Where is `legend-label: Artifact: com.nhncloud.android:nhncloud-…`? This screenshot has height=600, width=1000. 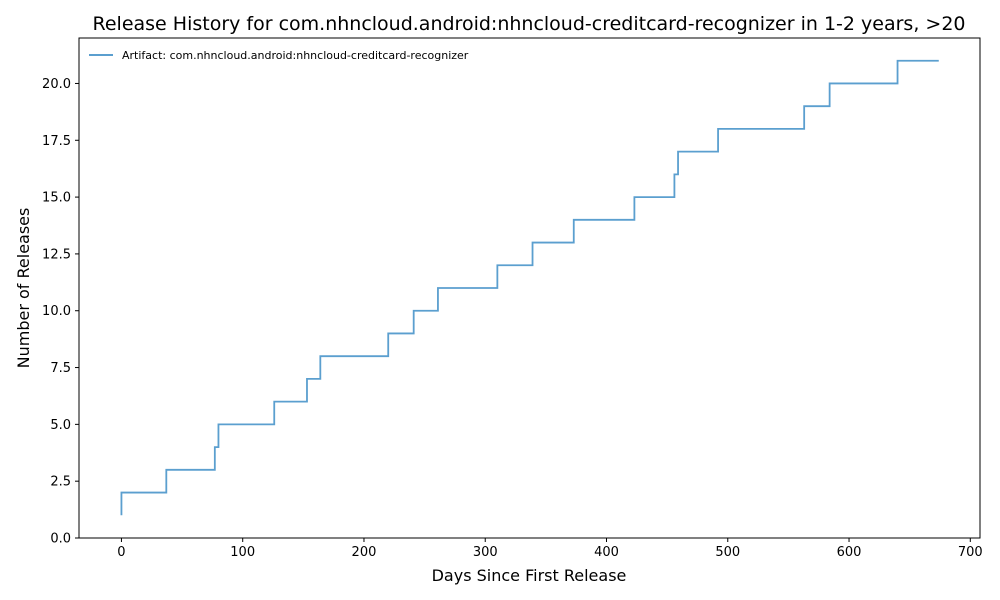
legend-label: Artifact: com.nhncloud.android:nhncloud-… is located at coordinates (295, 55).